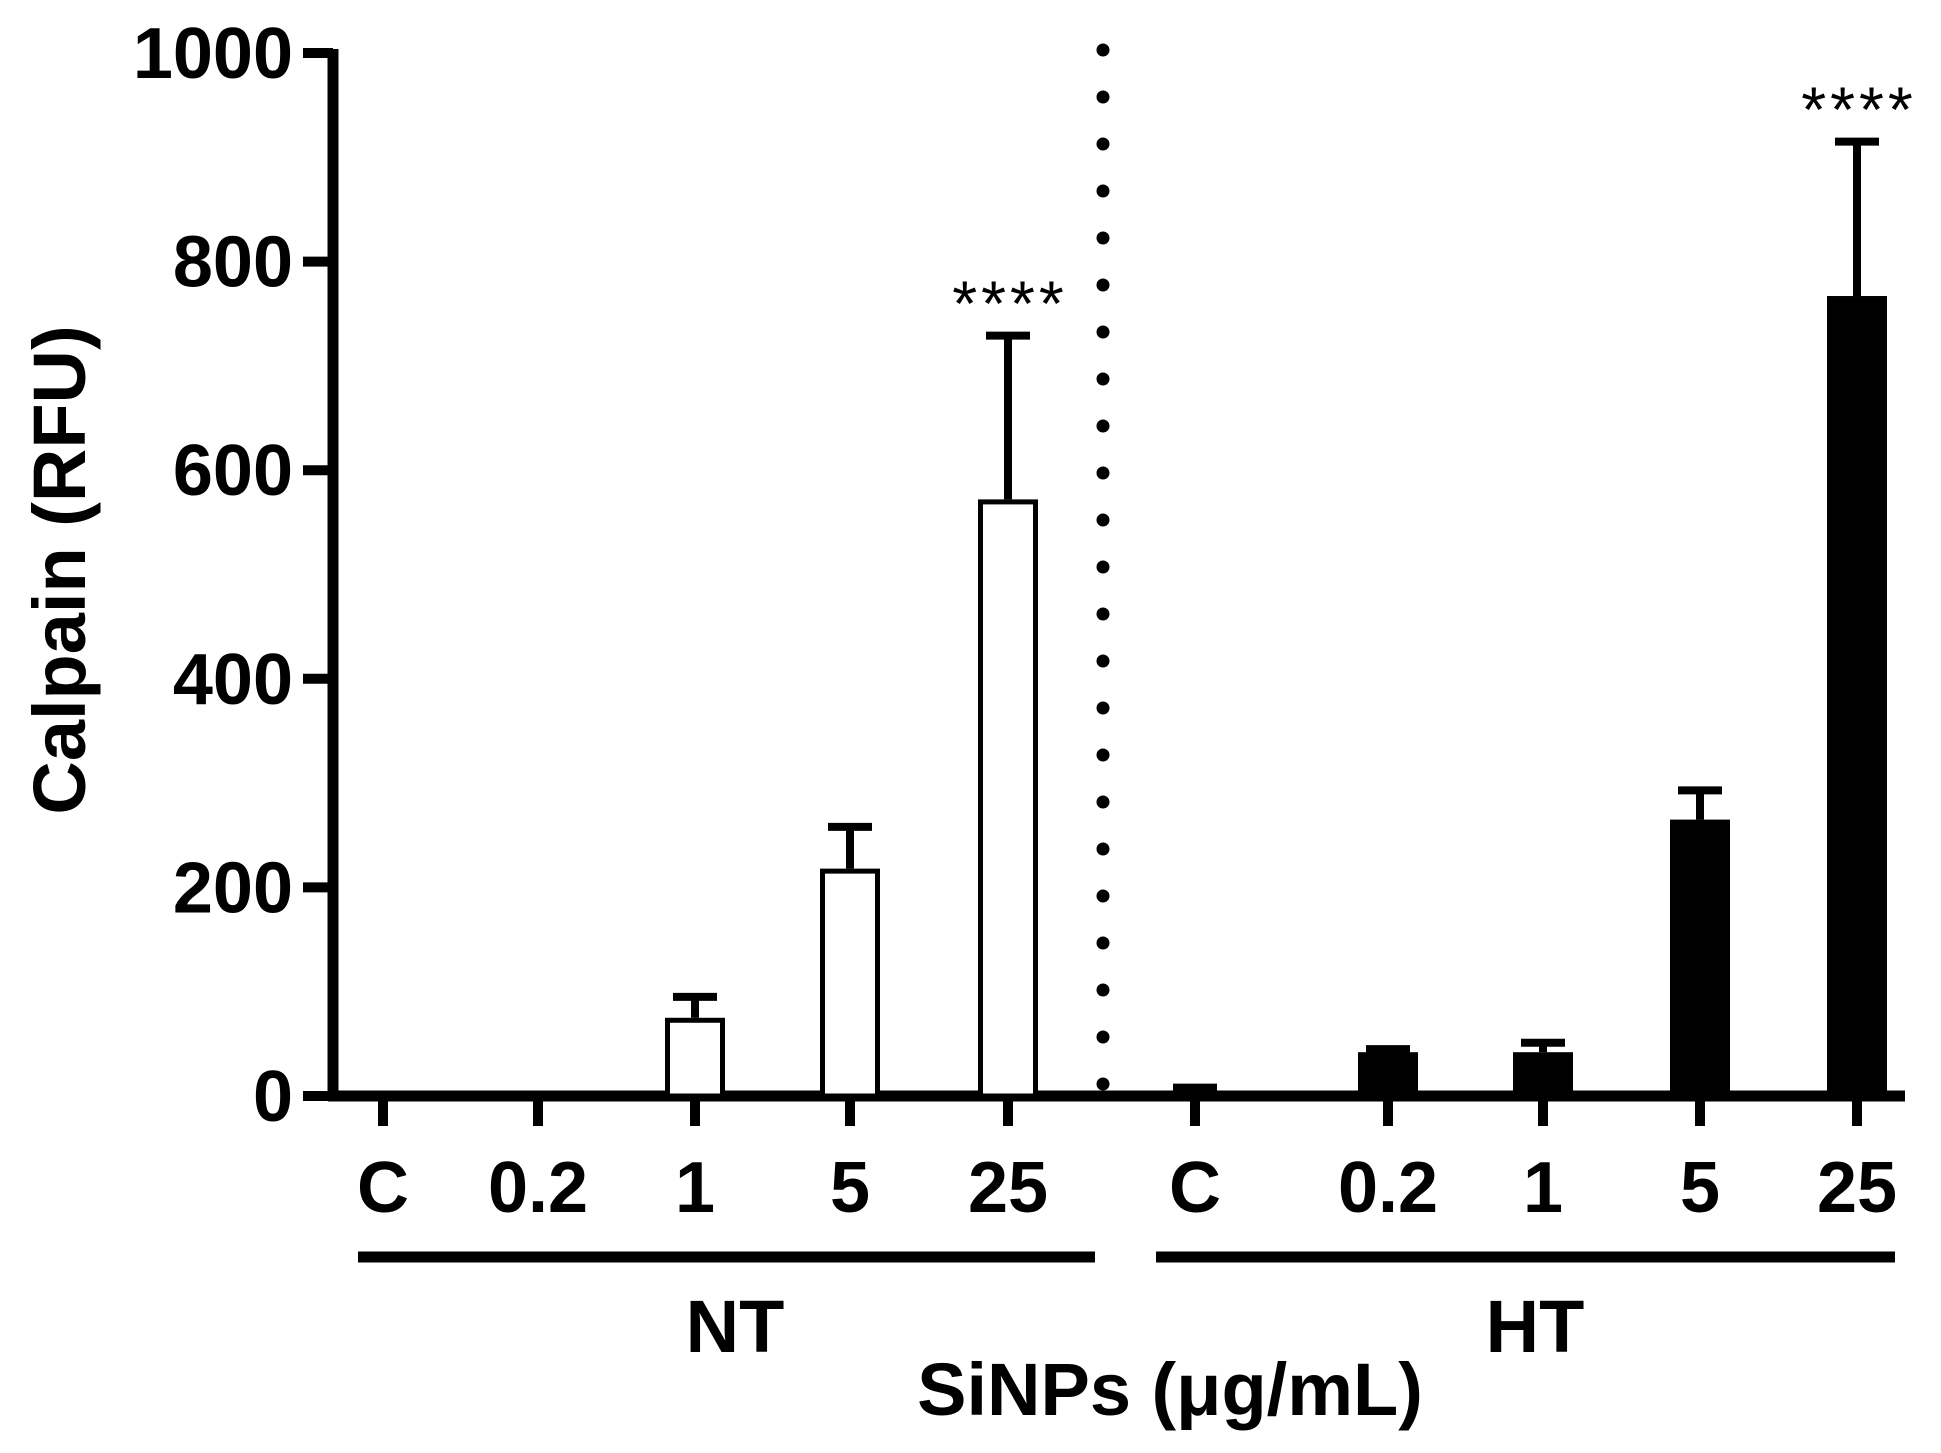 This screenshot has width=1941, height=1453. What do you see at coordinates (850, 1188) in the screenshot?
I see `x-tick-label-nt-5: 5` at bounding box center [850, 1188].